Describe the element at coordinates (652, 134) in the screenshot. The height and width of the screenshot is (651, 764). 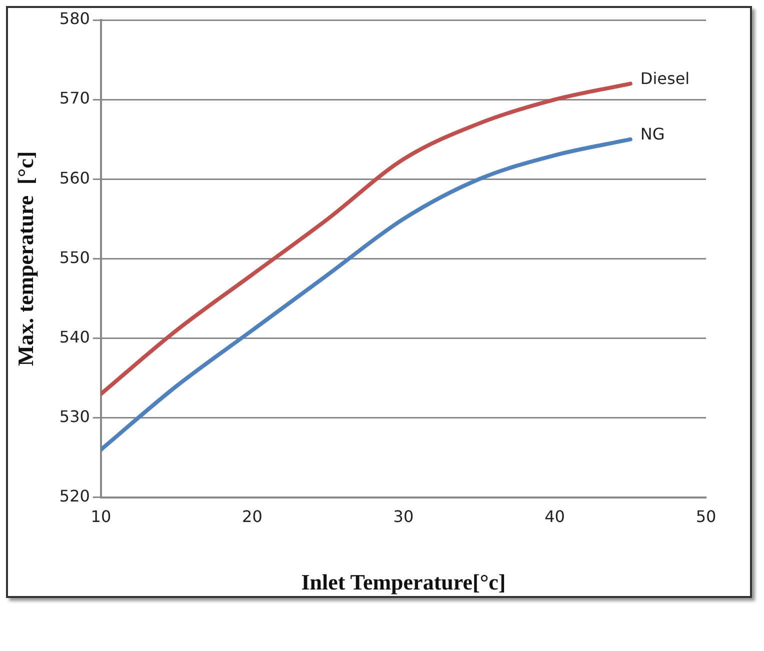
I see `series-label: NG` at that location.